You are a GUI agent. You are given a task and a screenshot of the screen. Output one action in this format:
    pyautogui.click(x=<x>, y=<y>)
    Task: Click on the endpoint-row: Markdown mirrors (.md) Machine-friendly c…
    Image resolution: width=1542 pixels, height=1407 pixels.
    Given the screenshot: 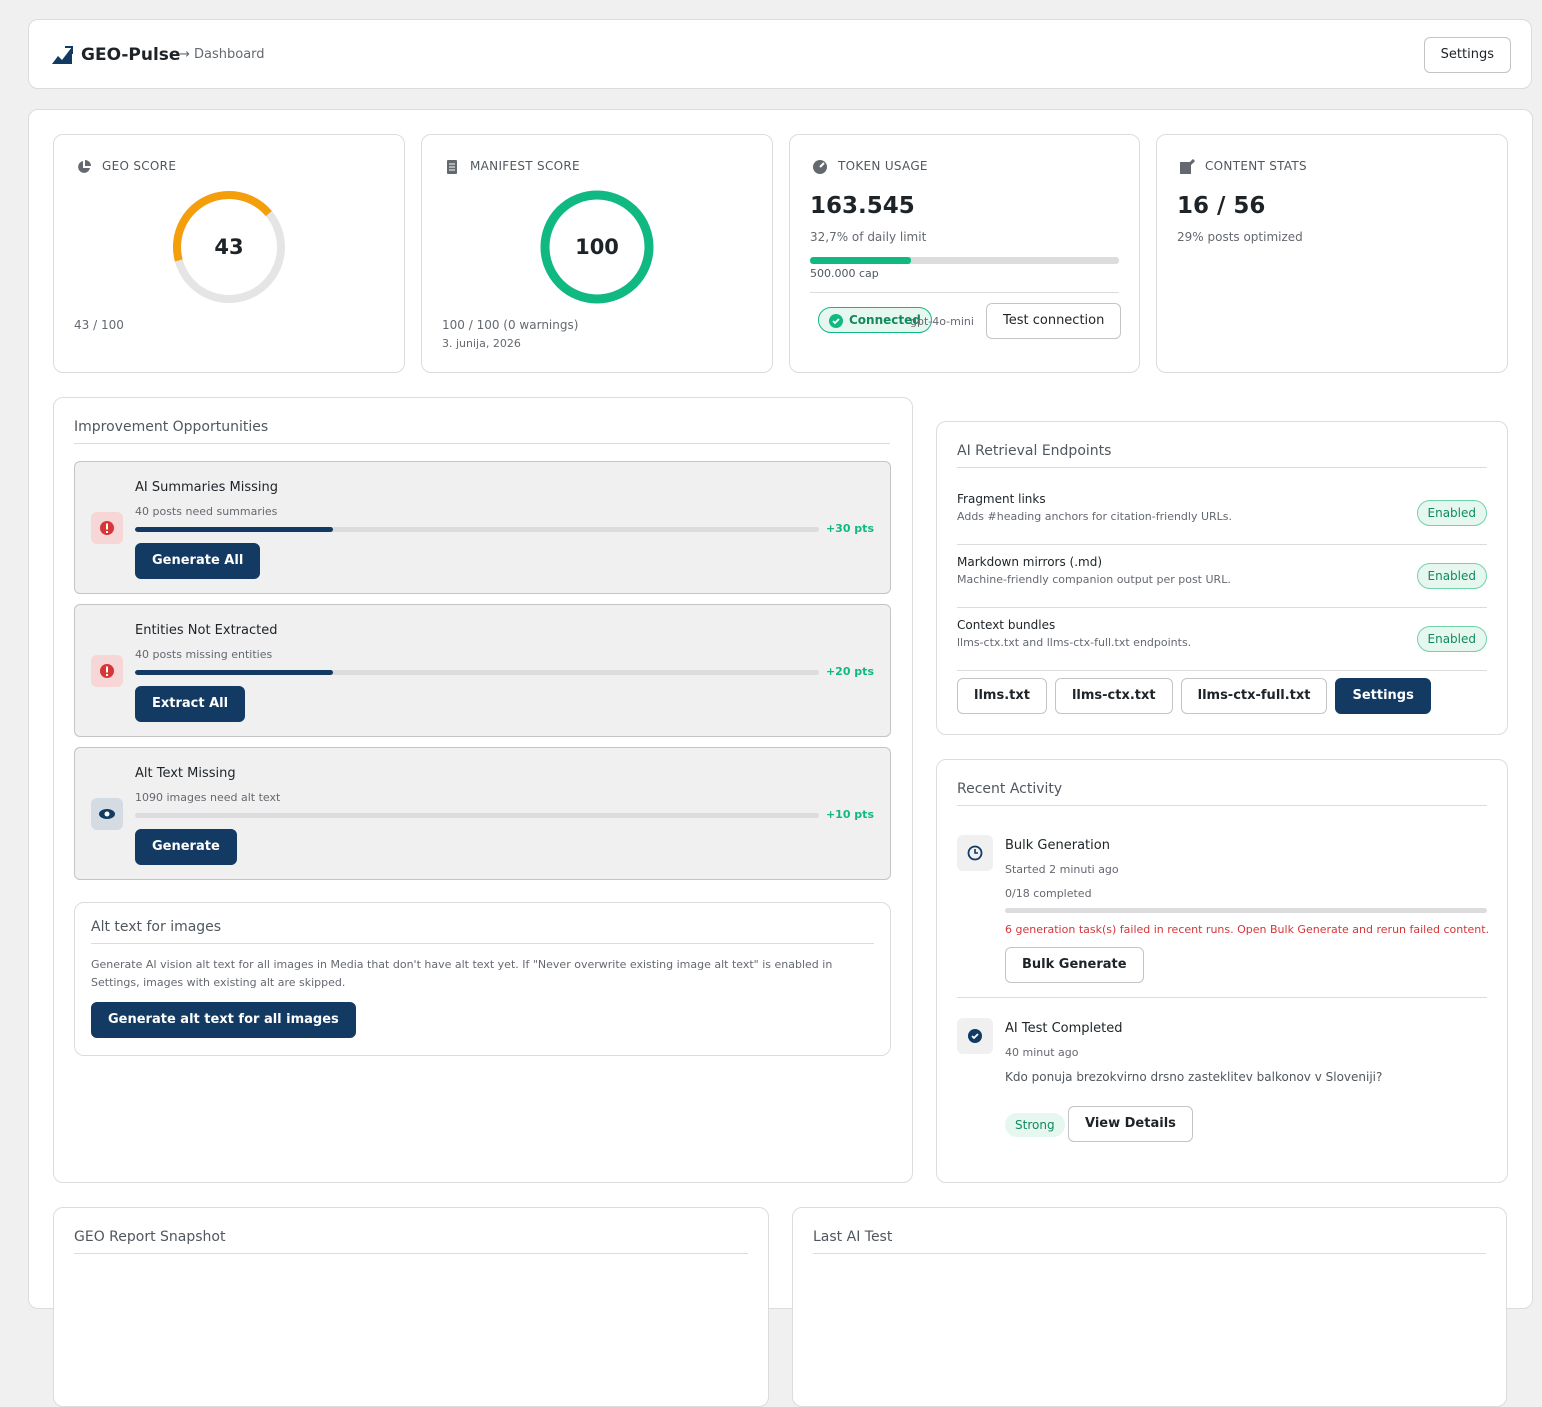 What is the action you would take?
    pyautogui.click(x=1222, y=576)
    